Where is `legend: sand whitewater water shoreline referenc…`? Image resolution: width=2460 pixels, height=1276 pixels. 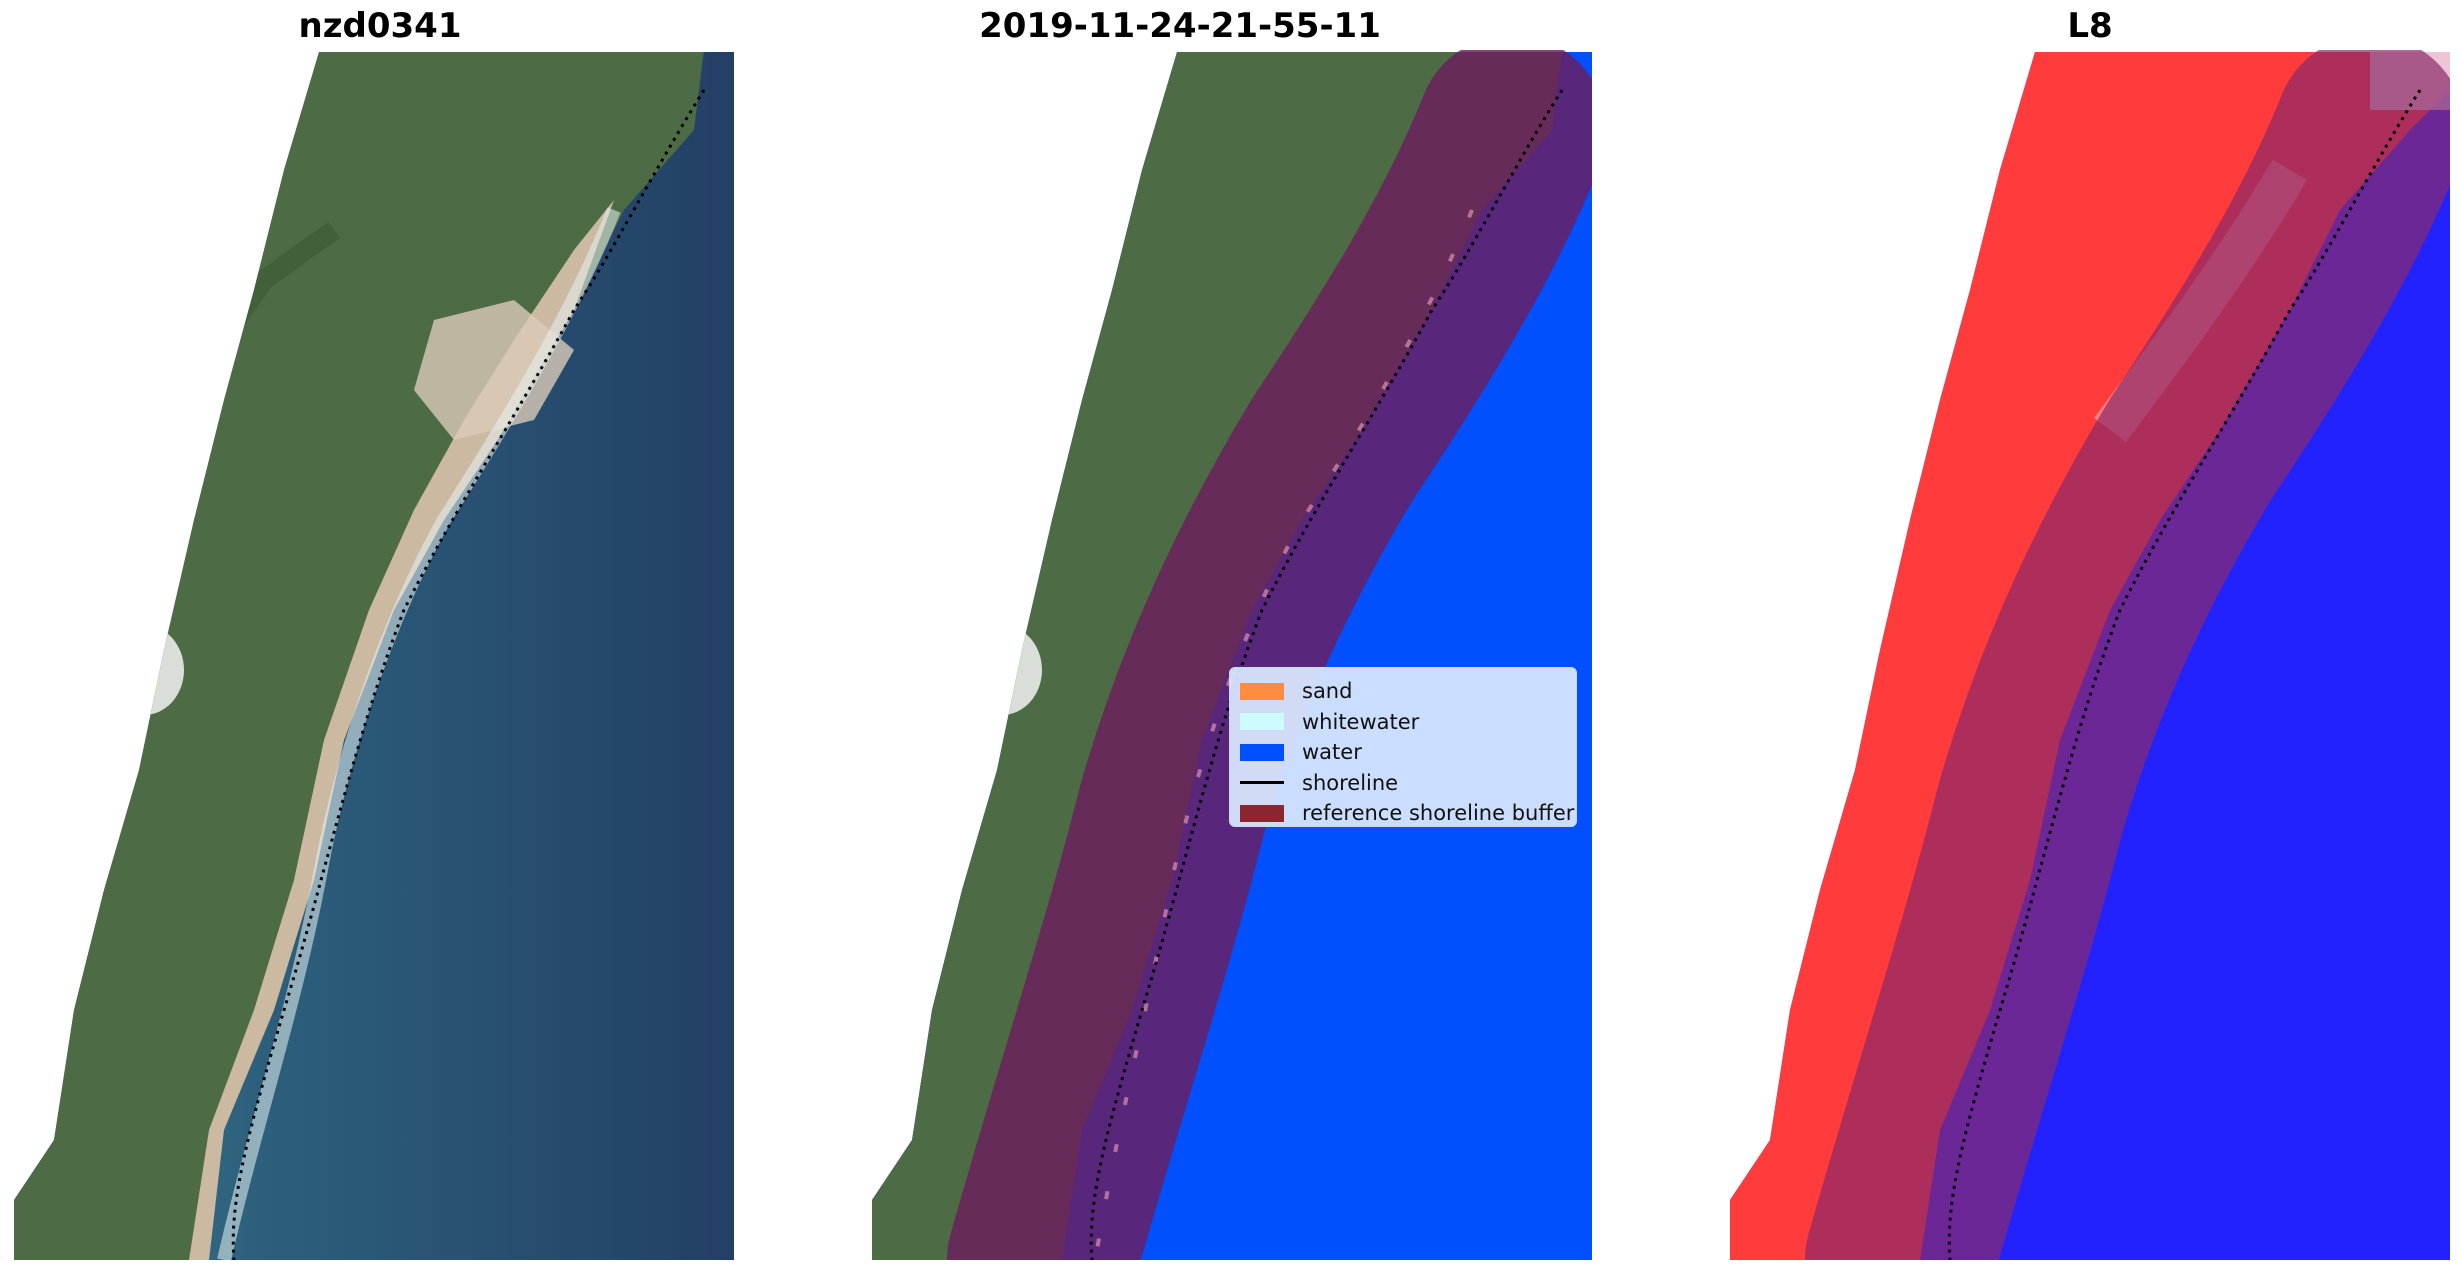
legend: sand whitewater water shoreline referenc… is located at coordinates (1403, 747).